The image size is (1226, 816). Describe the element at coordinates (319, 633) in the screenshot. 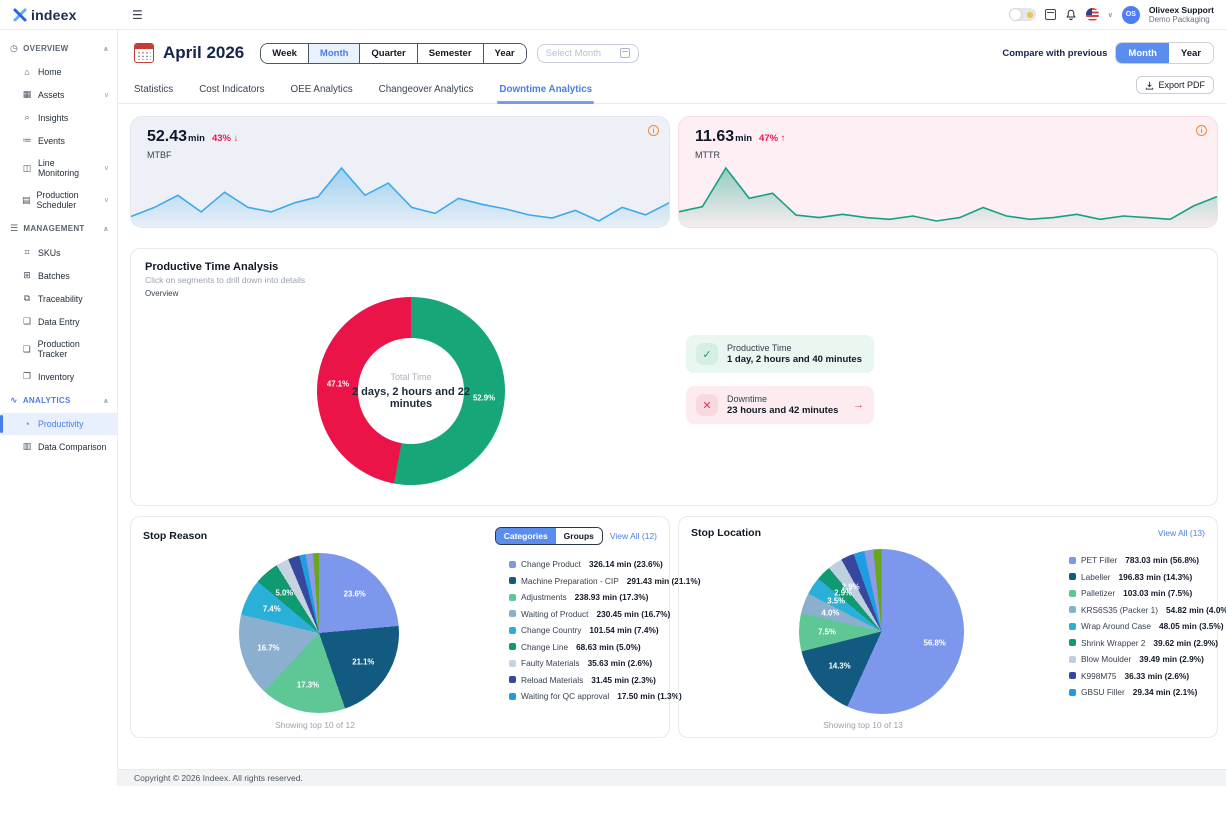

I see `stop-reason-pie: 23.6%21.1%17.3%16.7%7.4%5.0%` at that location.